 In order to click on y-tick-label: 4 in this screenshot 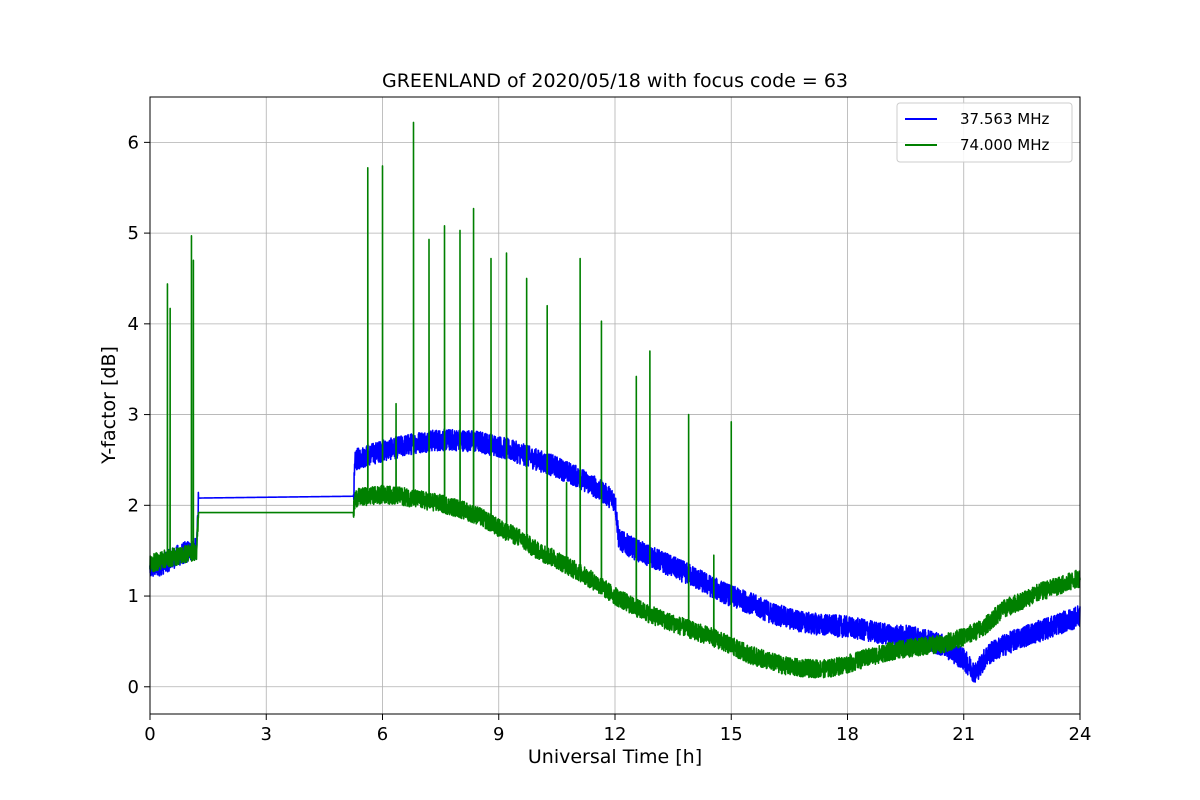, I will do `click(133, 324)`.